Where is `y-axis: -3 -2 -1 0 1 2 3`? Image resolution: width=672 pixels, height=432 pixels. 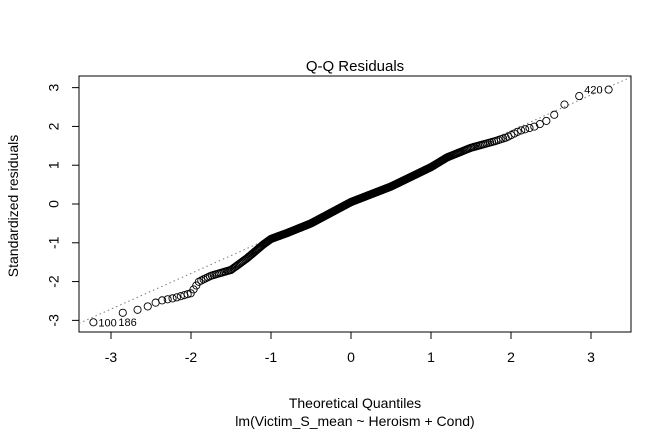 y-axis: -3 -2 -1 0 1 2 3 is located at coordinates (63, 205).